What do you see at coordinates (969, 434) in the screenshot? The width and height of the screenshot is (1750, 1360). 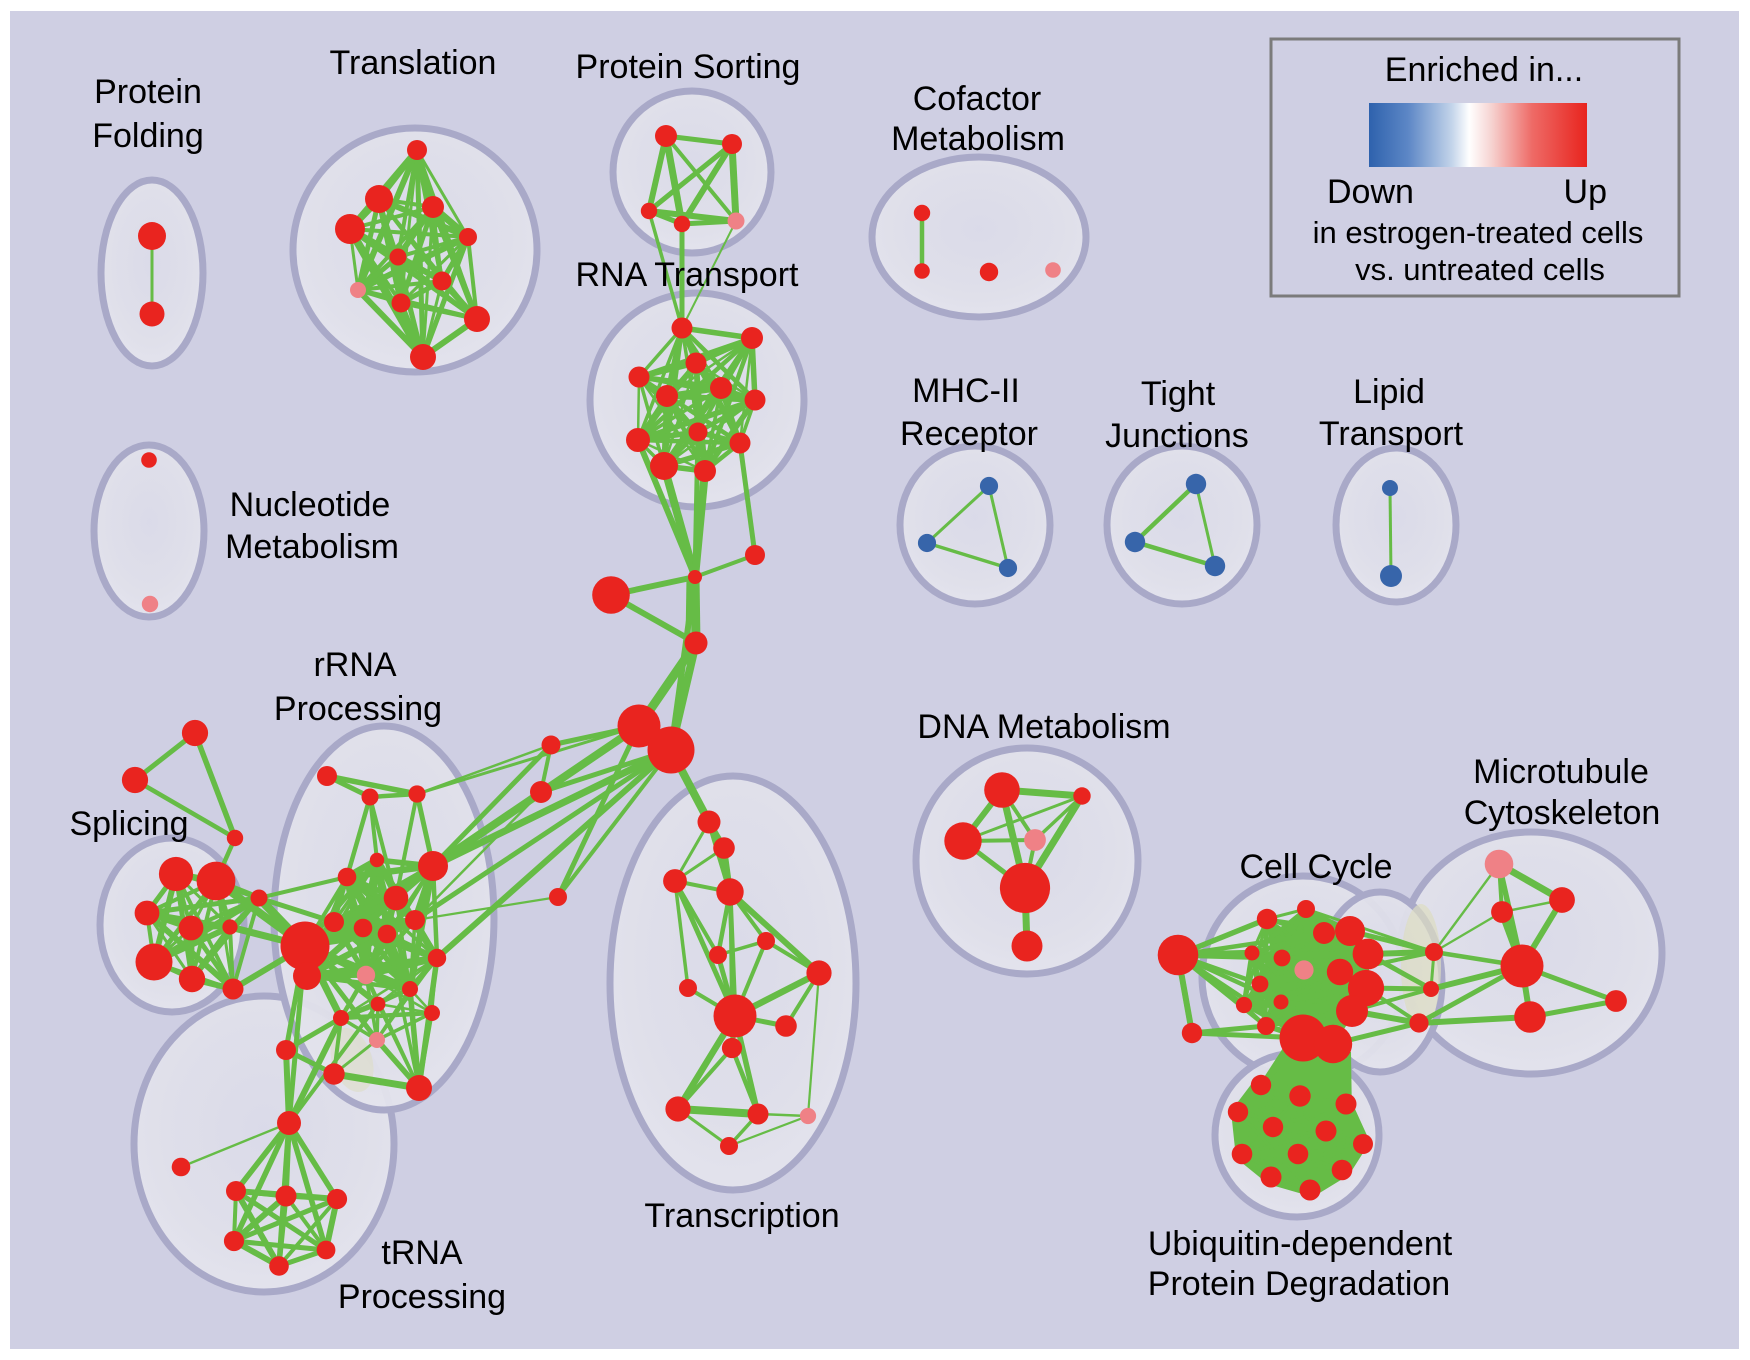 I see `svg-text: Receptor` at bounding box center [969, 434].